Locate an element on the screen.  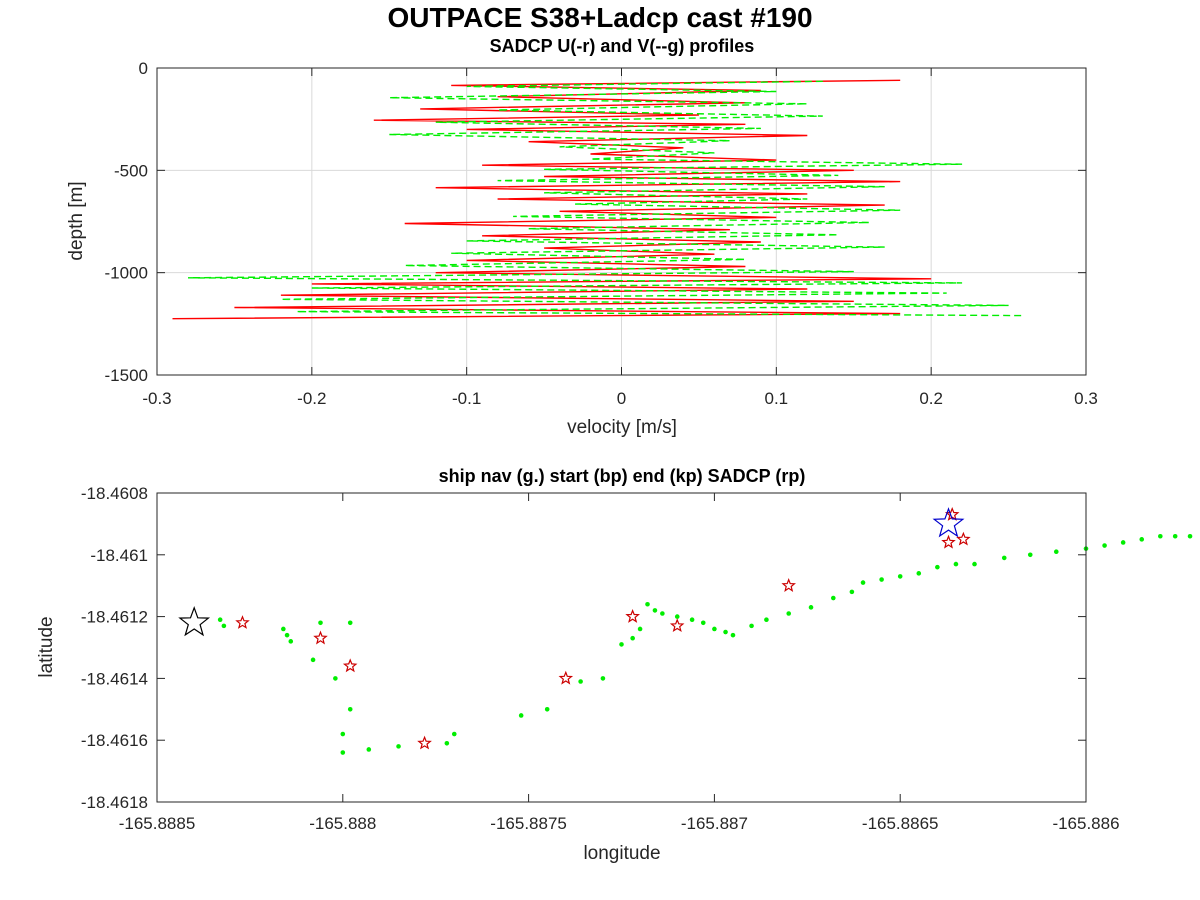
nav-y-axis-label: latitude is located at coordinates (46, 646).